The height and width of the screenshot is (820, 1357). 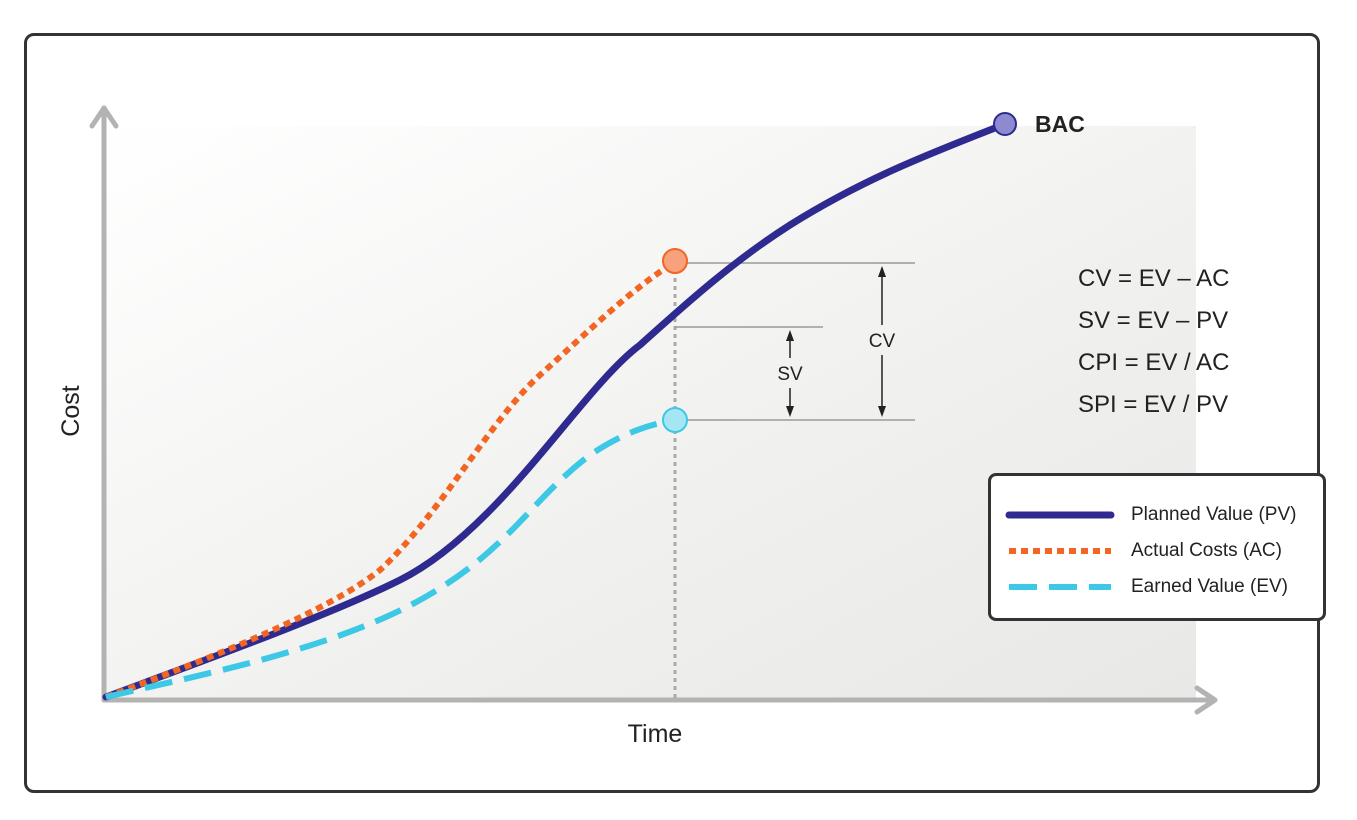 I want to click on equation-cv: CV = EV – AC, so click(x=1153, y=278).